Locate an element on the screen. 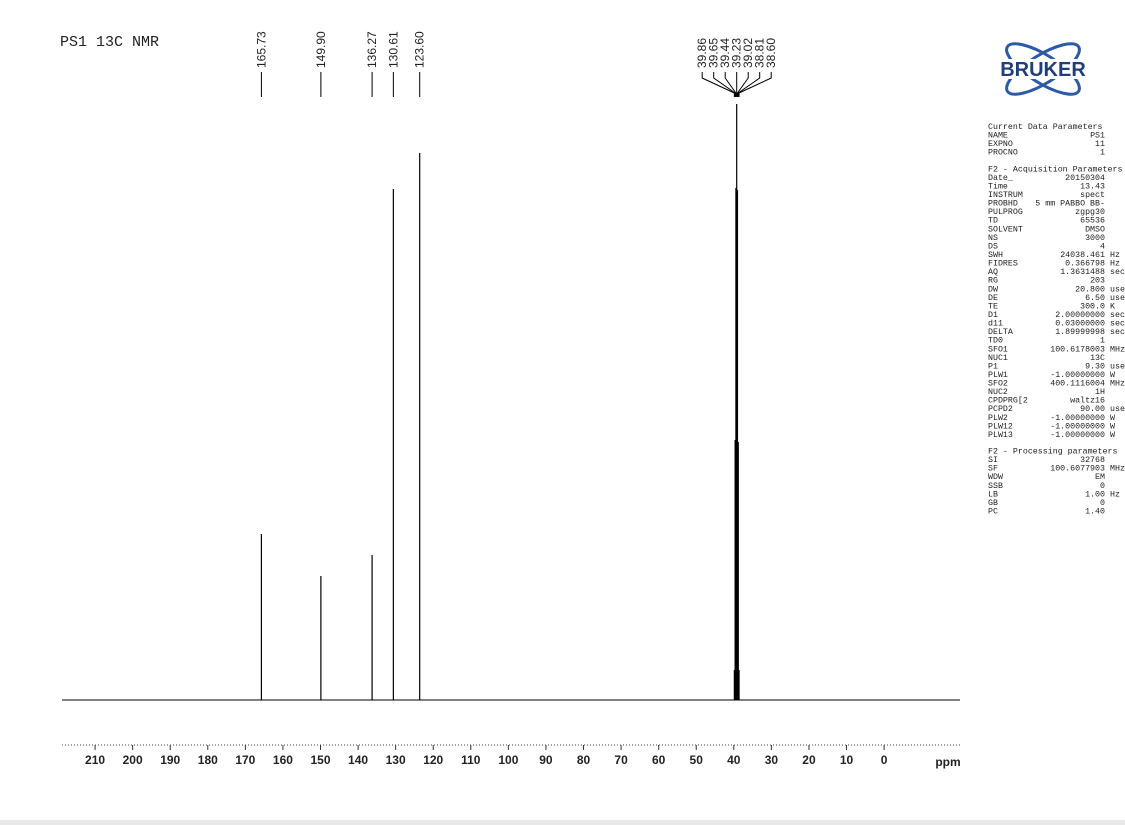 The width and height of the screenshot is (1125, 825). param-value: 203 is located at coordinates (1097, 281).